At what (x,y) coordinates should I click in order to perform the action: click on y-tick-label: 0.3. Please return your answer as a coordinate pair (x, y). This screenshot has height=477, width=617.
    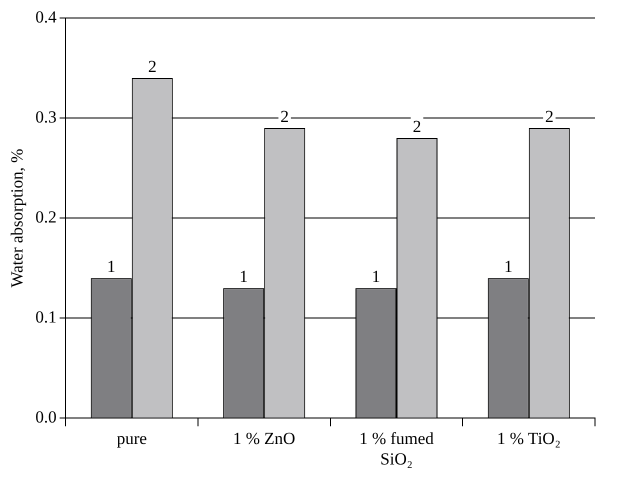
    Looking at the image, I should click on (46, 117).